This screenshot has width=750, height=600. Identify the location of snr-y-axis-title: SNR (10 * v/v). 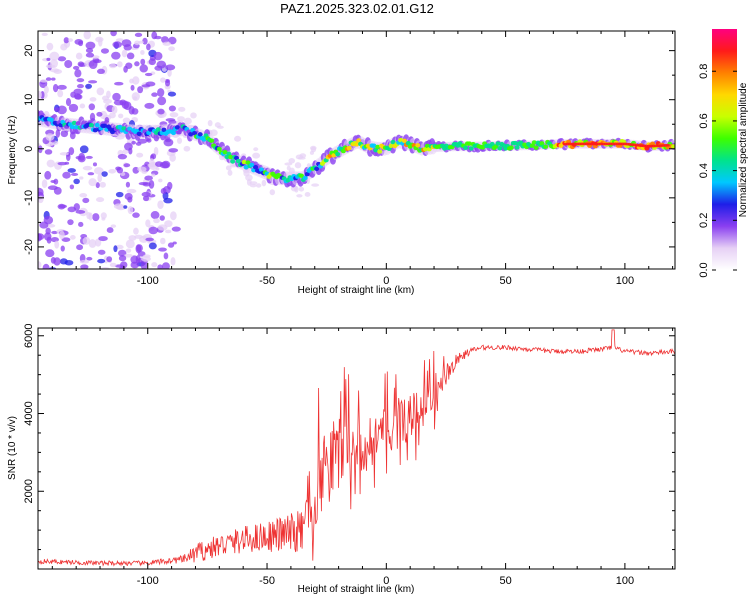
(12, 448).